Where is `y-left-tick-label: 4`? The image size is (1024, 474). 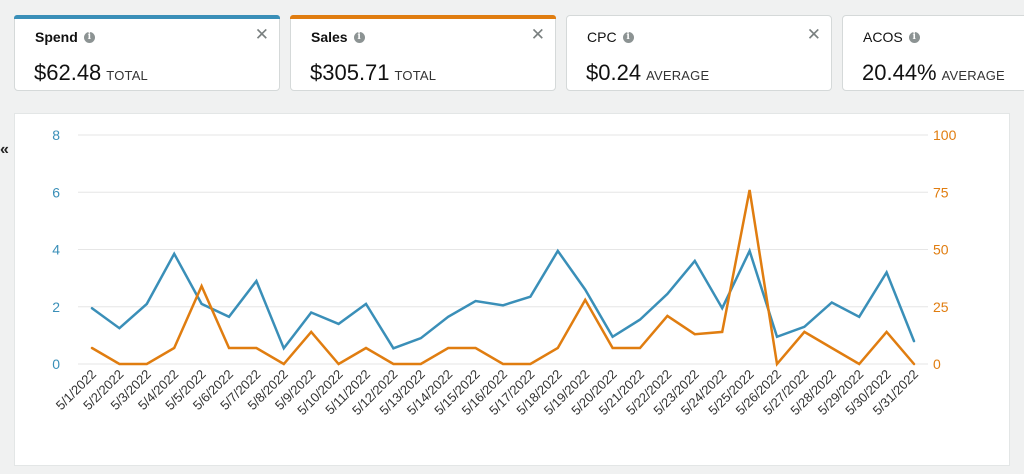
y-left-tick-label: 4 is located at coordinates (56, 250).